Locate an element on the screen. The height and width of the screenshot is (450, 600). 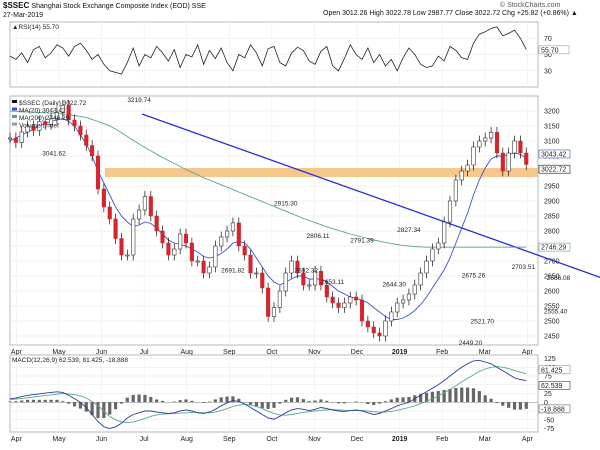
price-annotation: 2521.70 is located at coordinates (483, 321).